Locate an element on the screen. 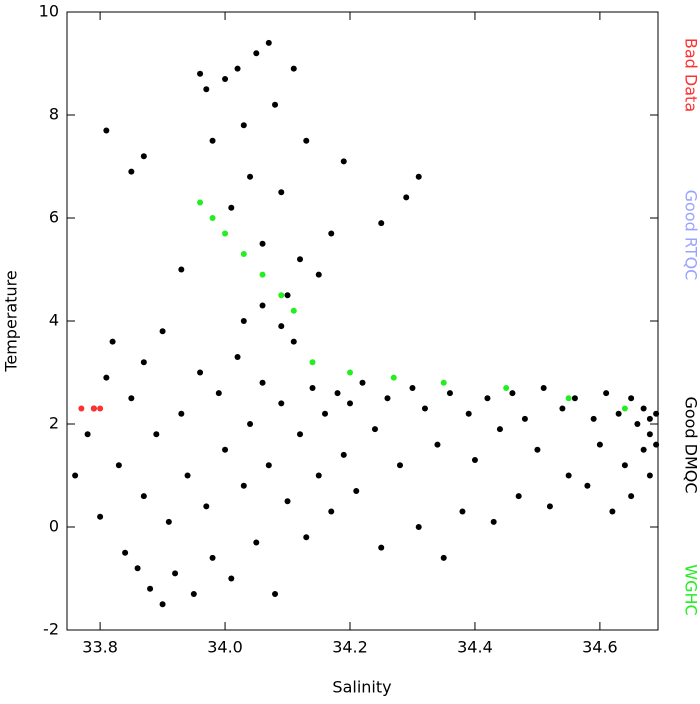  x-tick-label: 34.6 is located at coordinates (600, 647).